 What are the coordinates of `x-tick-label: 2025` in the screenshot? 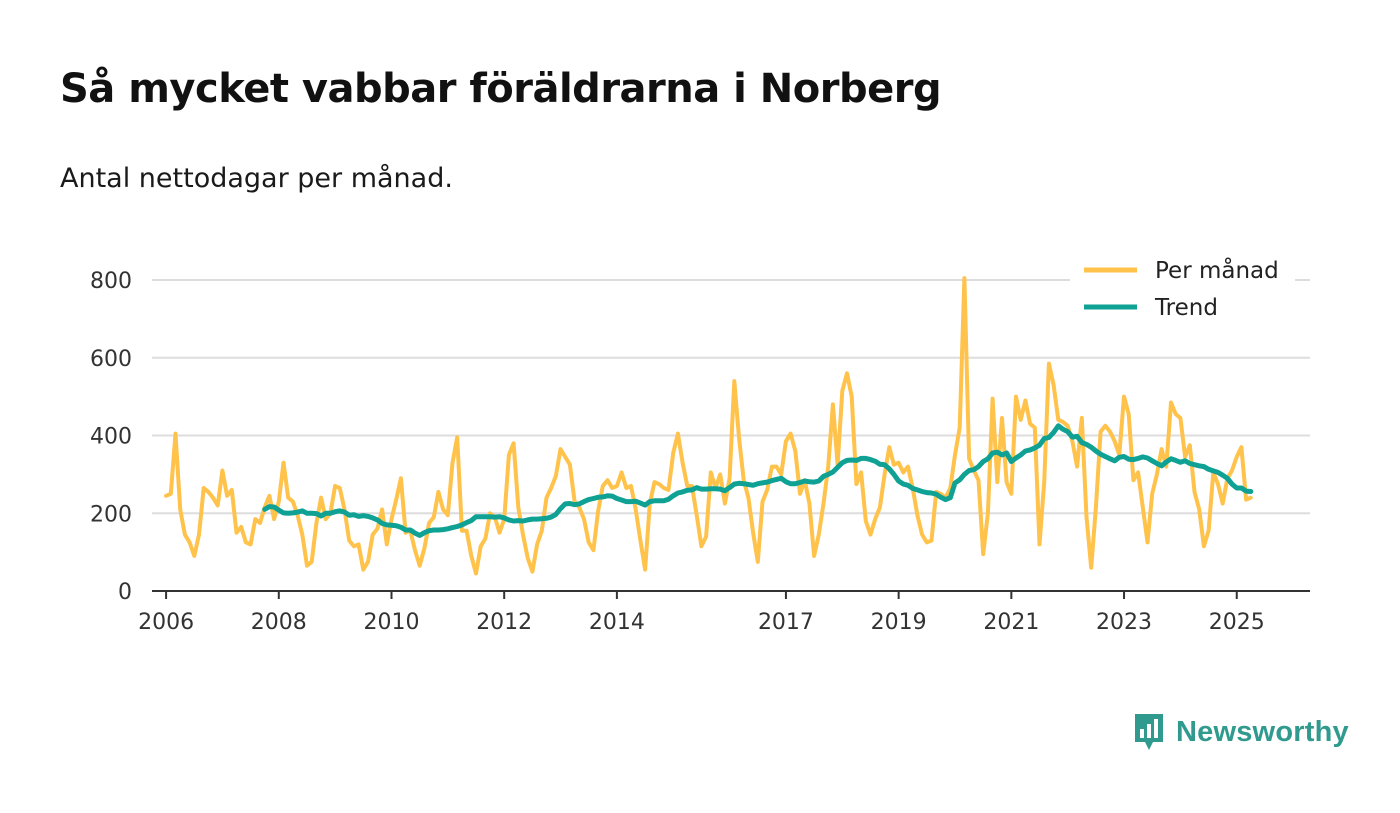 It's located at (1237, 622).